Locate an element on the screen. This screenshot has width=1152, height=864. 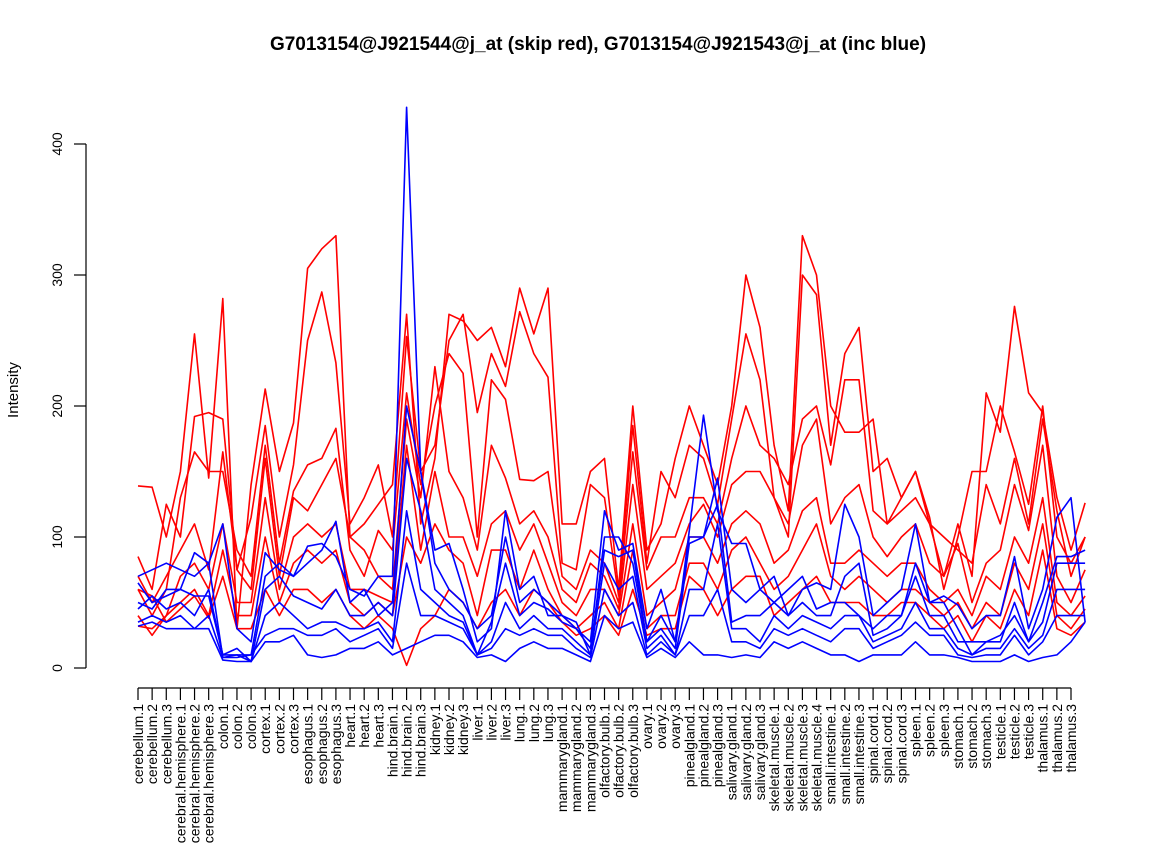
x-tick-label: heart.1 is located at coordinates (350, 726).